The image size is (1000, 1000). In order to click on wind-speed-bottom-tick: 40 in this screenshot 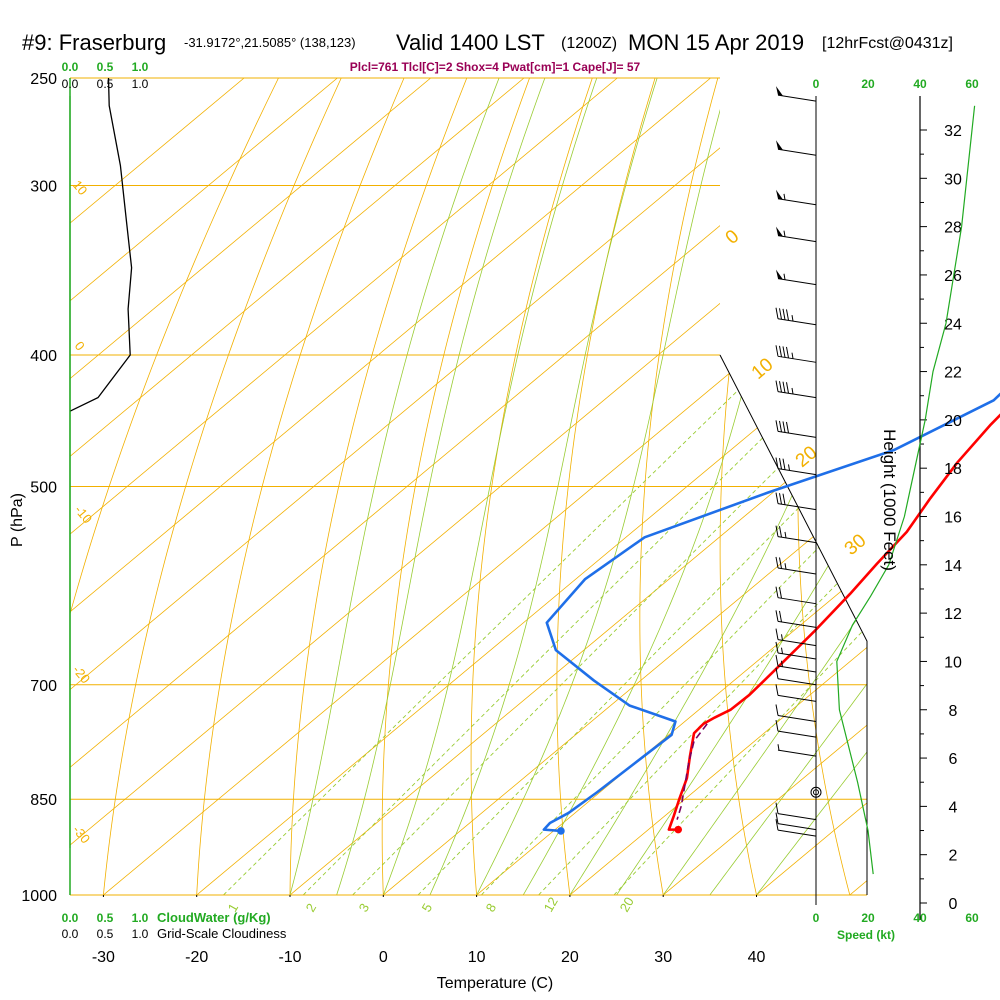, I will do `click(920, 918)`.